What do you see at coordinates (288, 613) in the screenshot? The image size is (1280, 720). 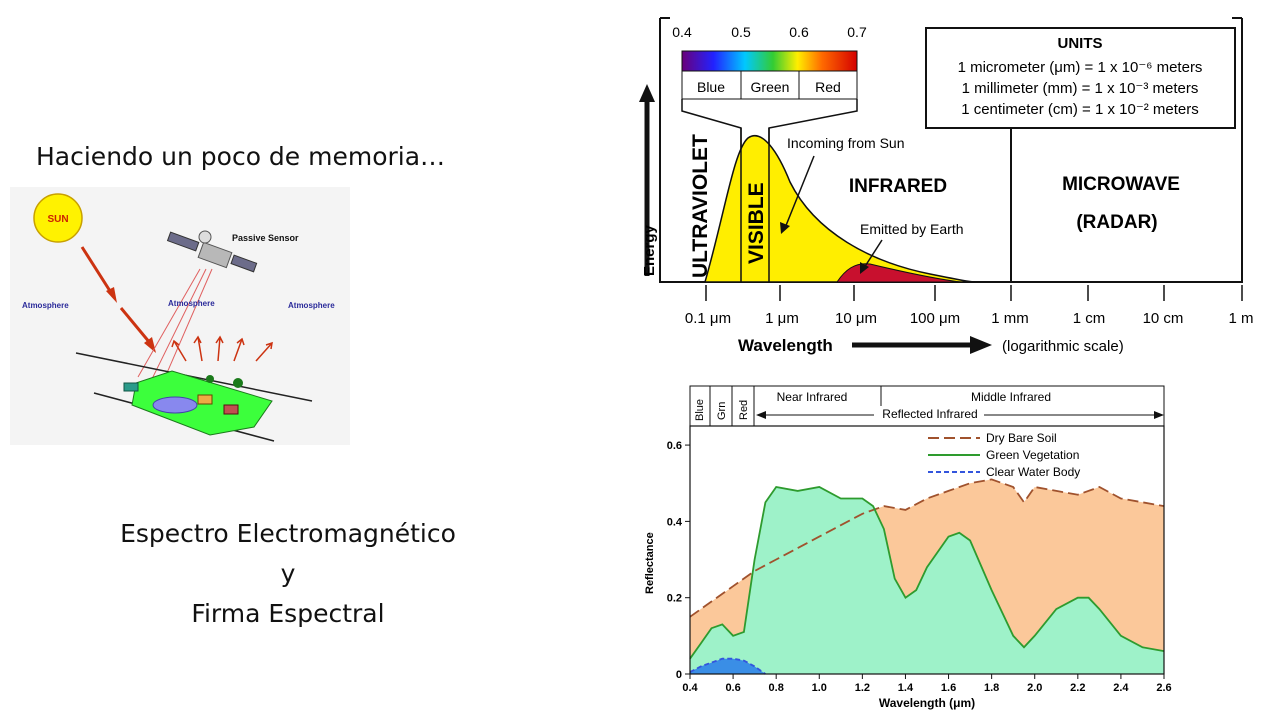 I see `caption-line-3: Firma Espectral` at bounding box center [288, 613].